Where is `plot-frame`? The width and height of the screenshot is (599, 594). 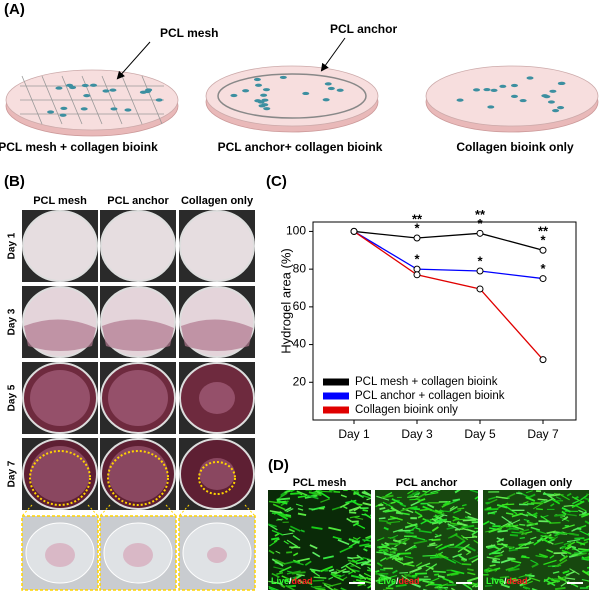
plot-frame is located at coordinates (444, 321).